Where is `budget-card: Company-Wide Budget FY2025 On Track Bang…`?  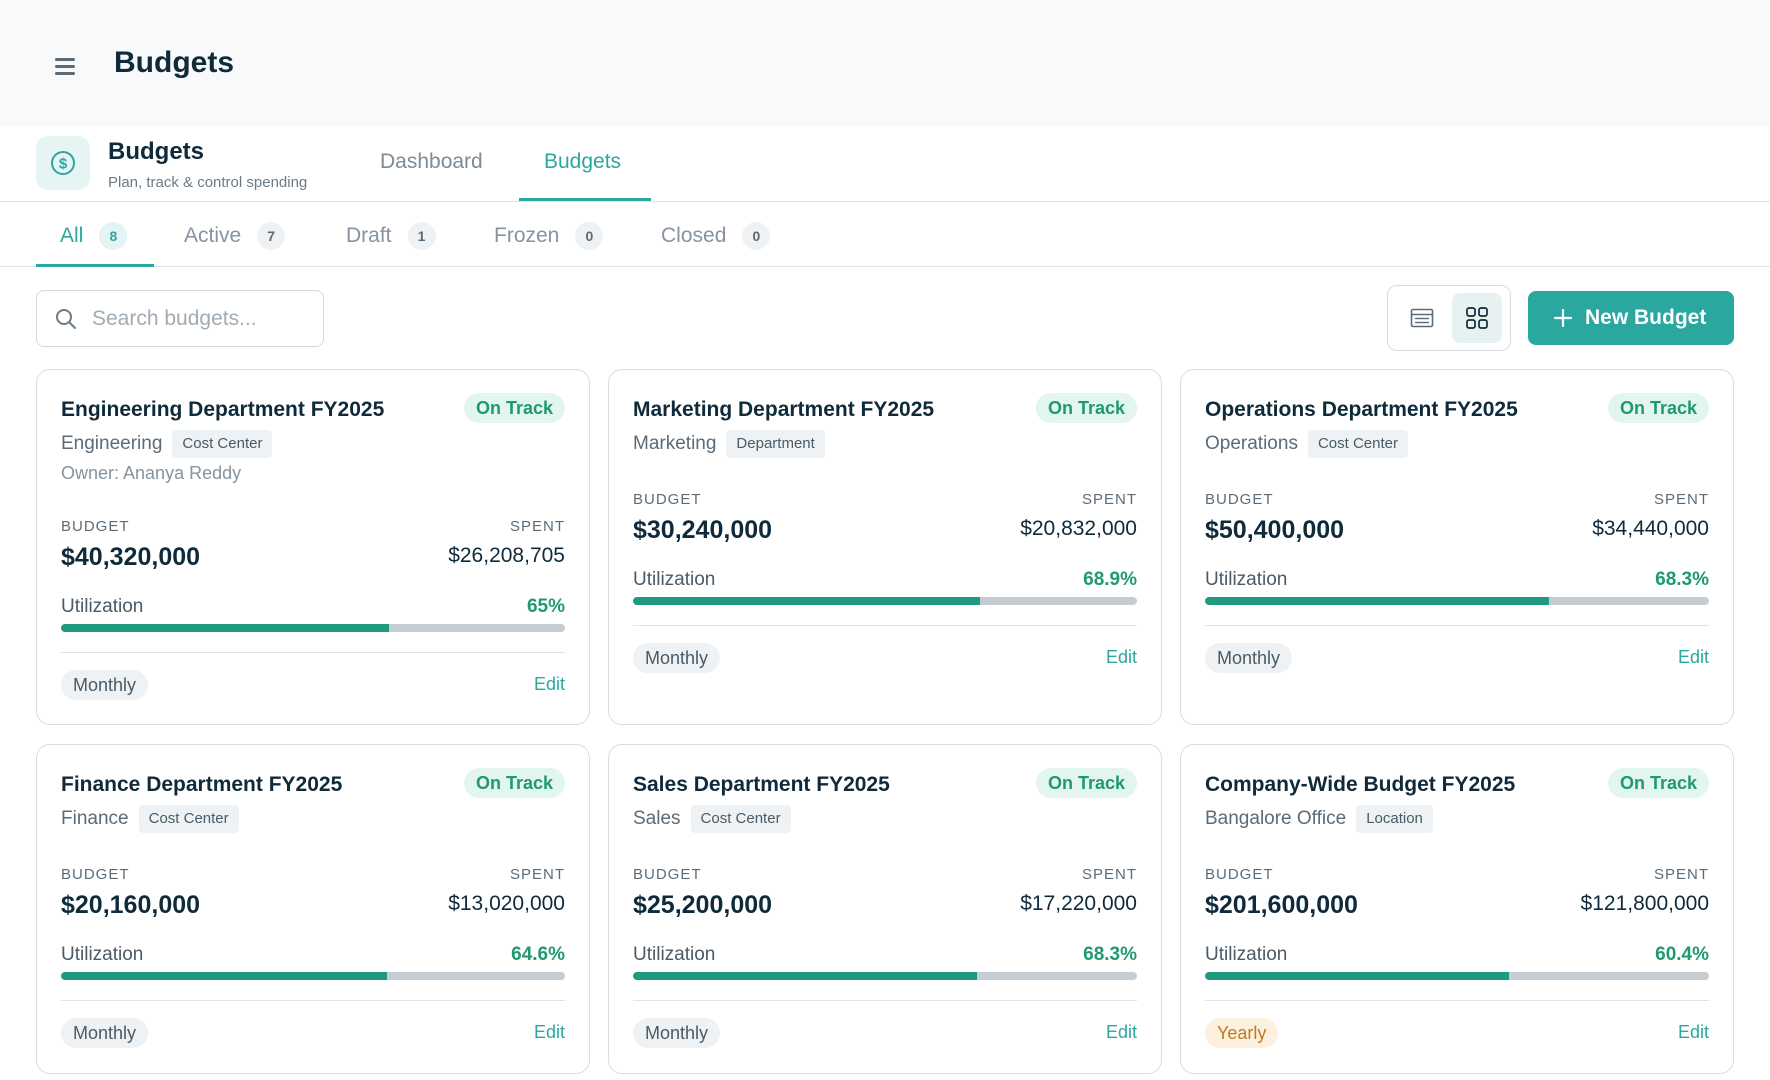
budget-card: Company-Wide Budget FY2025 On Track Bang… is located at coordinates (1457, 909).